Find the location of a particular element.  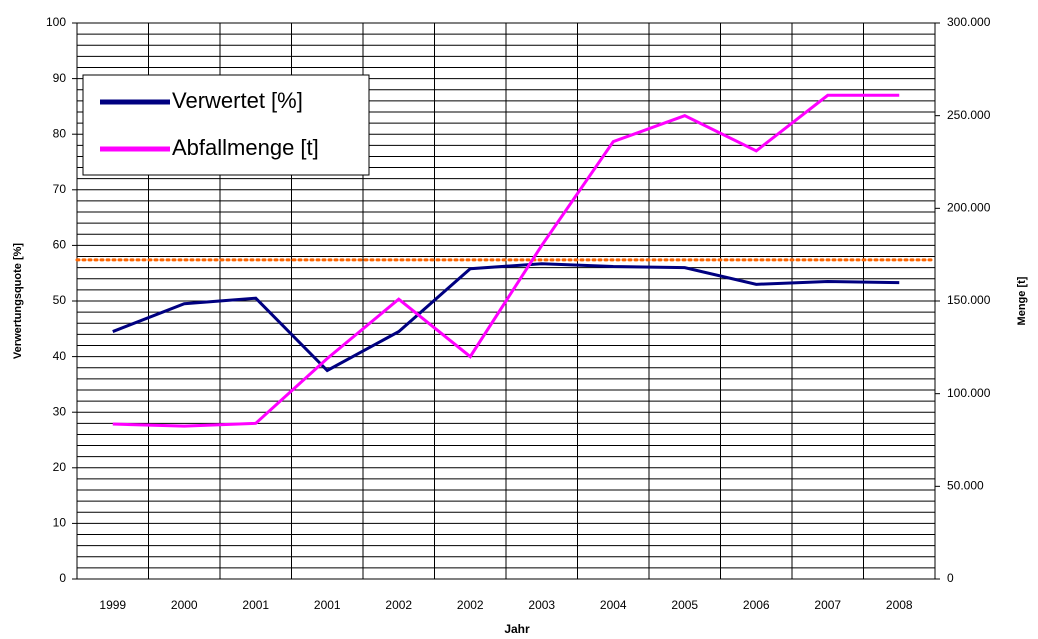

legend-label: Verwertet [%] is located at coordinates (237, 100).